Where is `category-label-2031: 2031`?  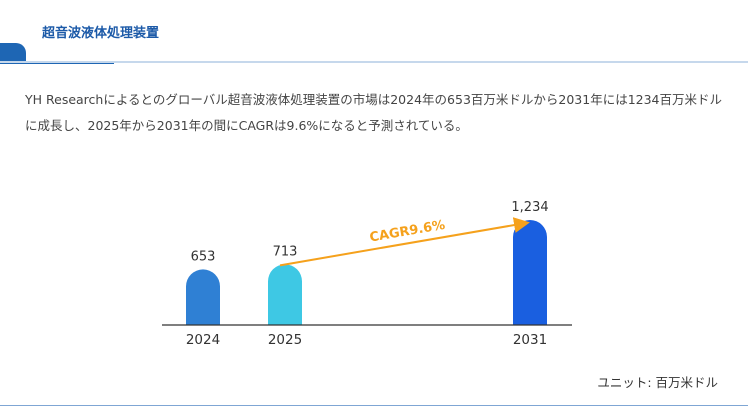 category-label-2031: 2031 is located at coordinates (530, 340).